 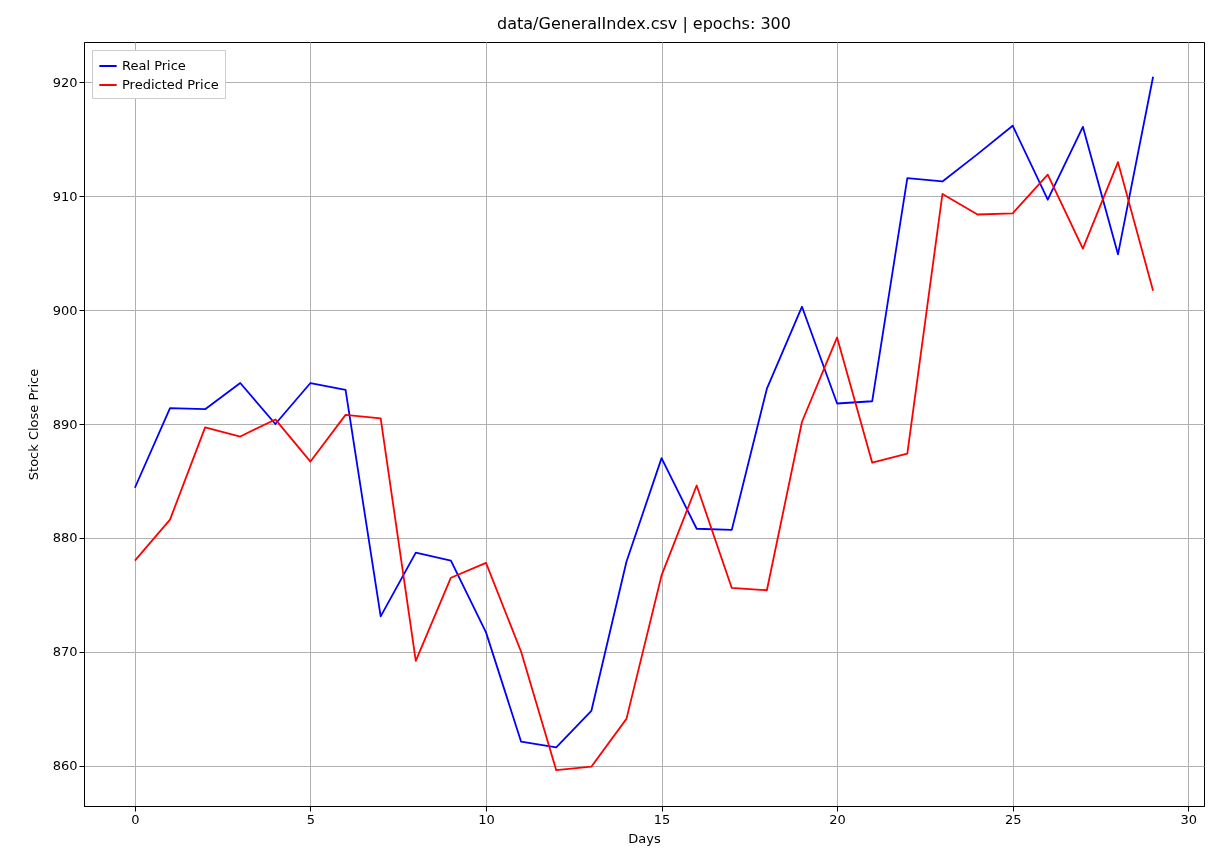 I want to click on x-tick-label: 15, so click(x=662, y=819).